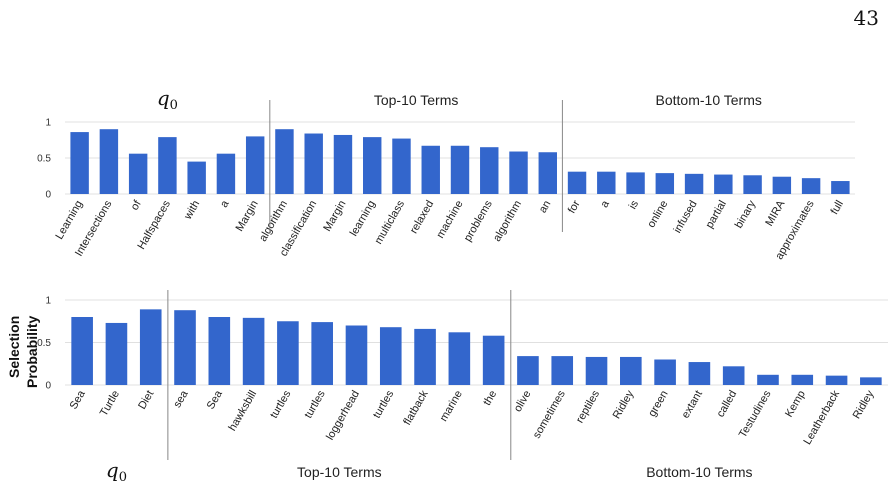  Describe the element at coordinates (727, 404) in the screenshot. I see `x-tick-label: called` at that location.